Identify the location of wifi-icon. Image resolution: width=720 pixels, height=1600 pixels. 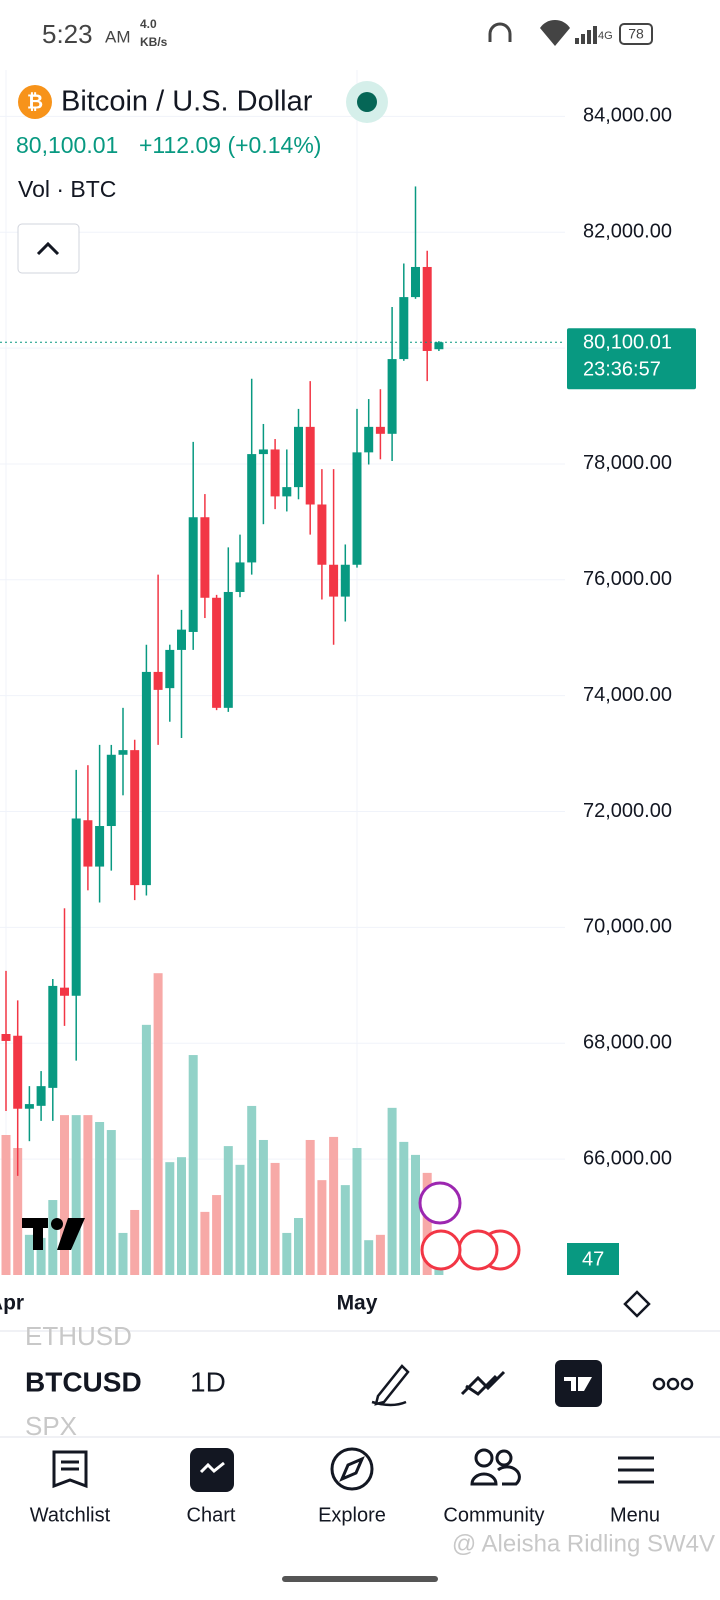
(555, 32).